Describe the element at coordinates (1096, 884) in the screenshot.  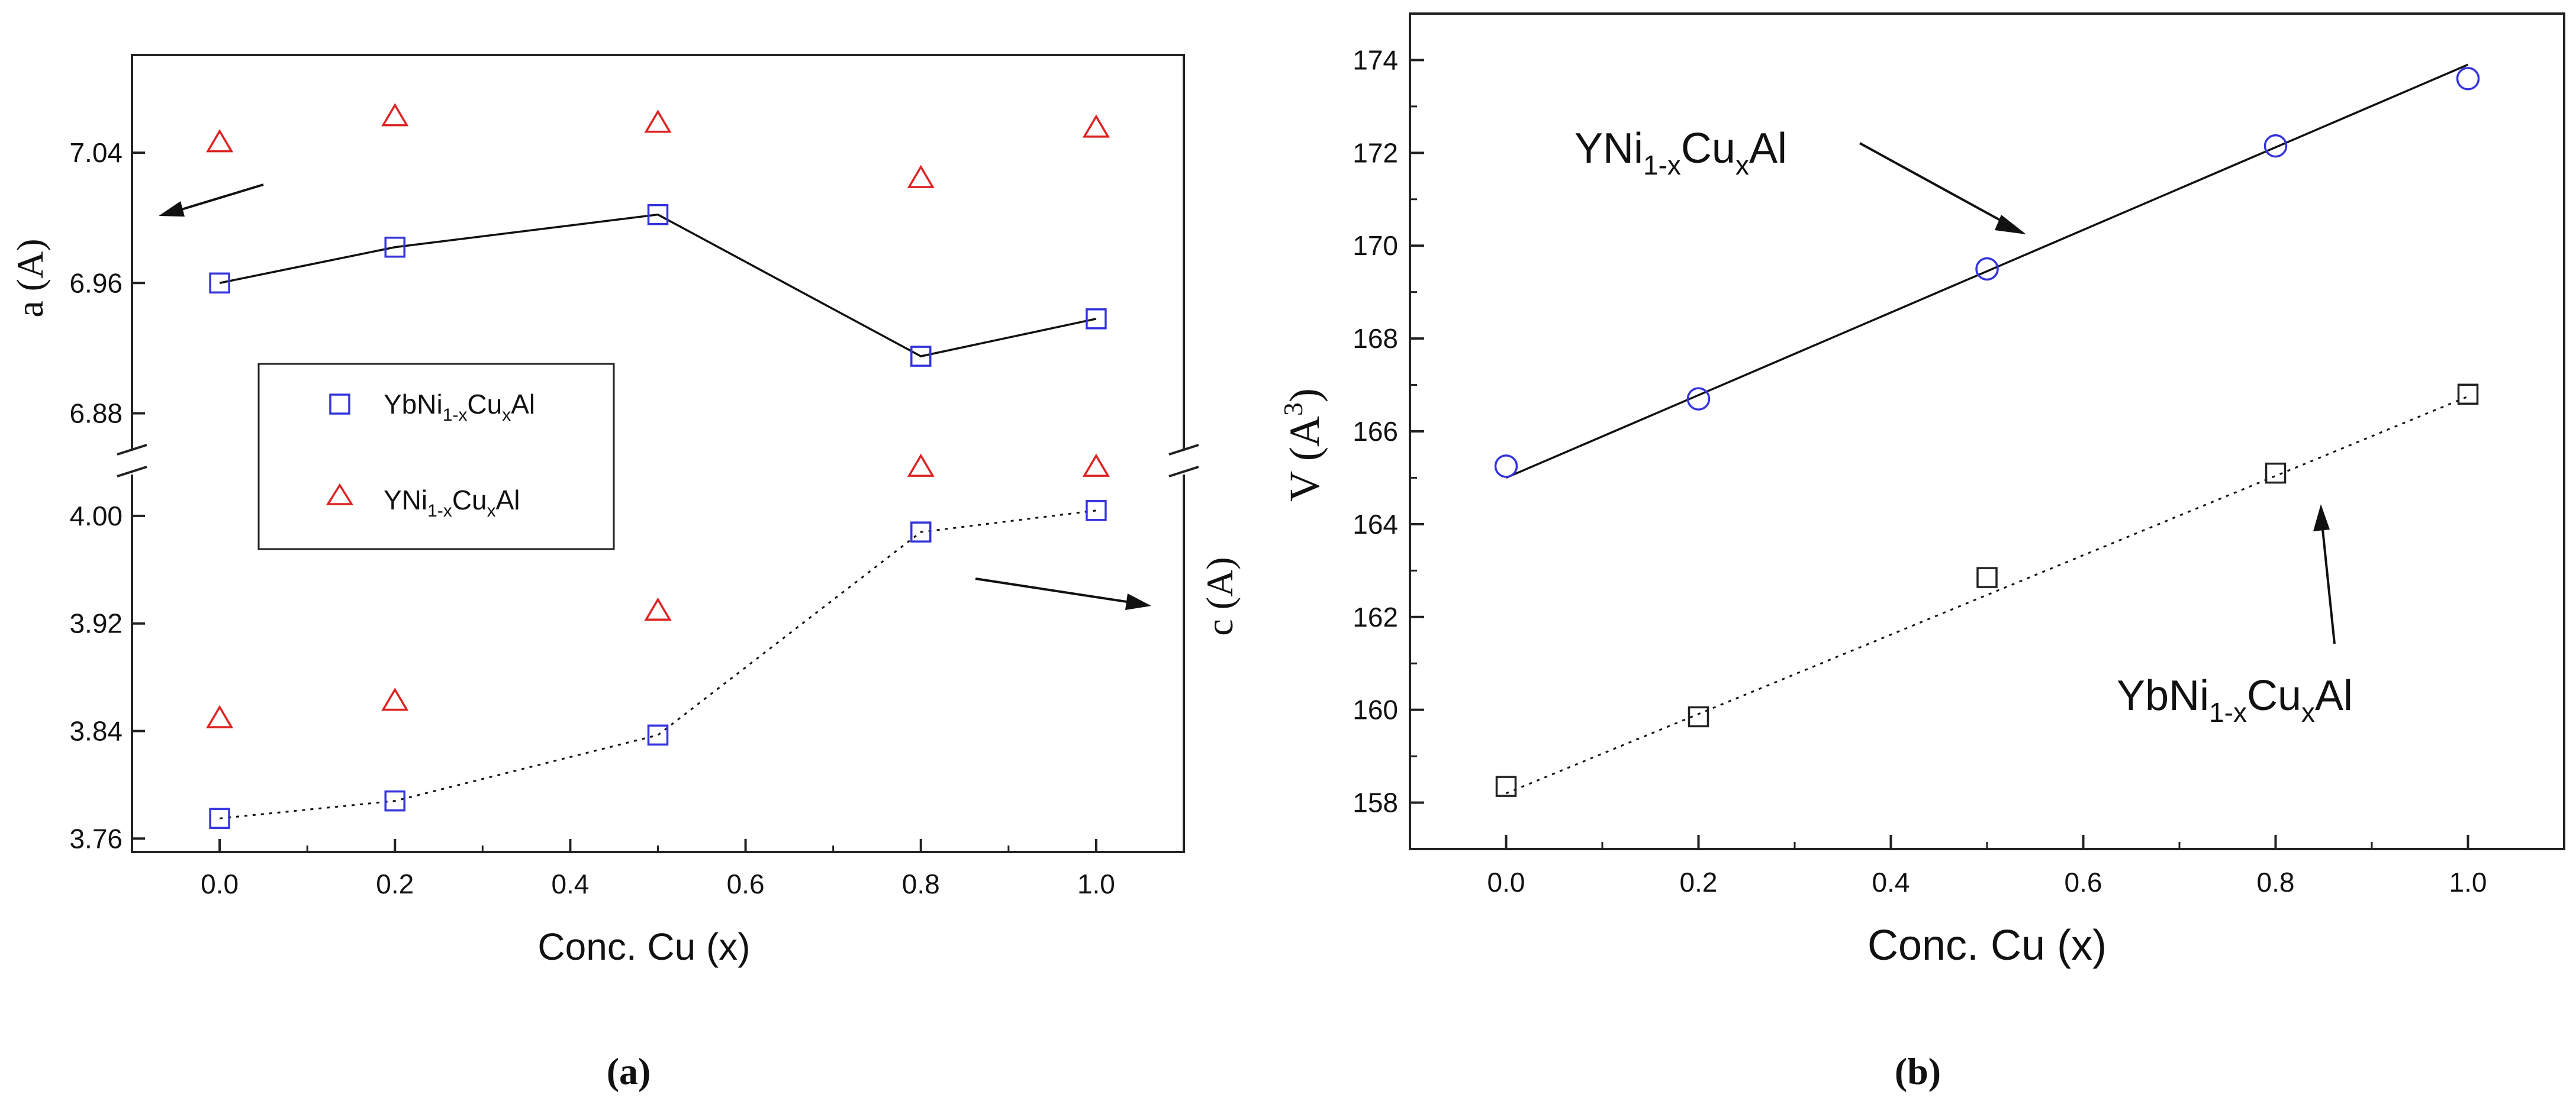
I see `panel-a-x-tick-label: 1.0` at that location.